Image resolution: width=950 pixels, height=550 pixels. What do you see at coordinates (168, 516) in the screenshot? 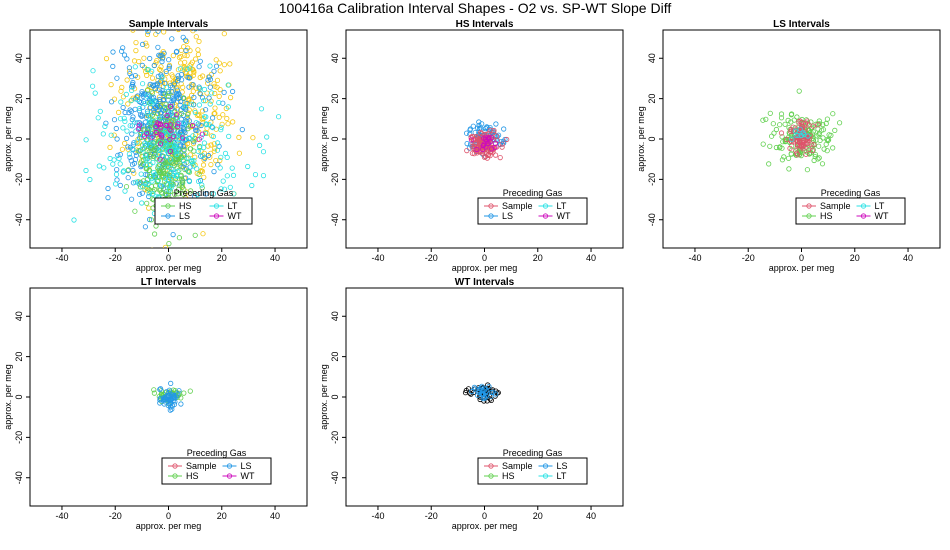
I see `x-tick-label: 0` at bounding box center [168, 516].